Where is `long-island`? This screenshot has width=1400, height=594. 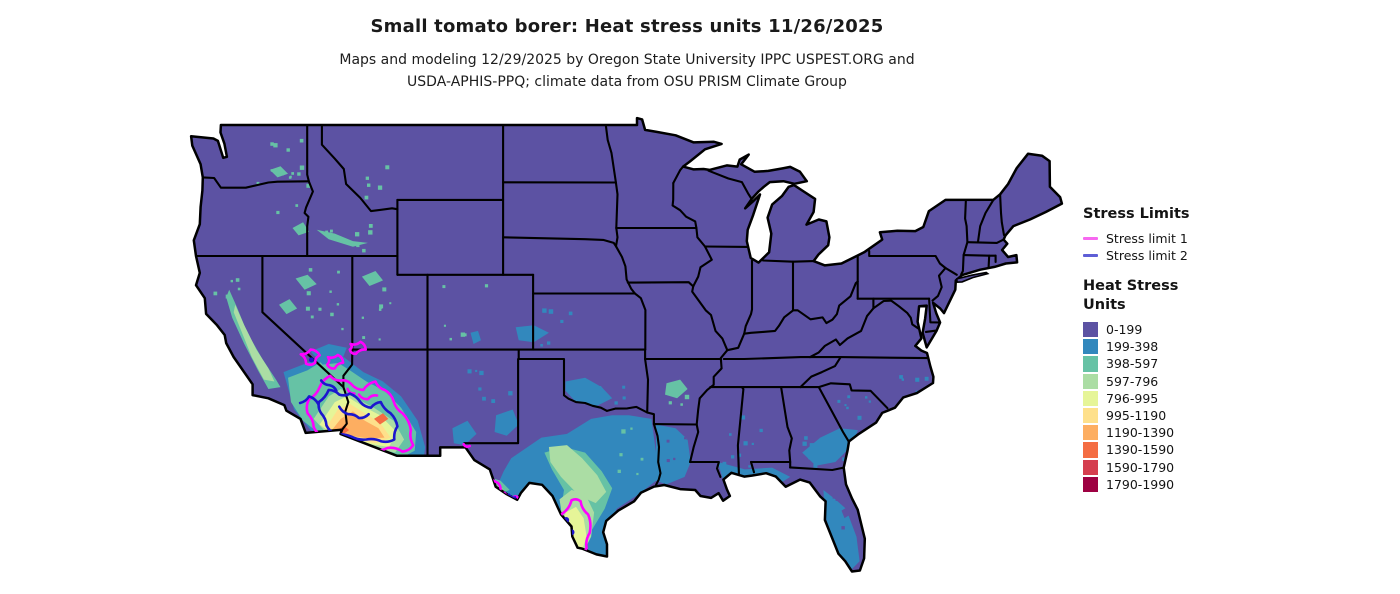 long-island is located at coordinates (972, 277).